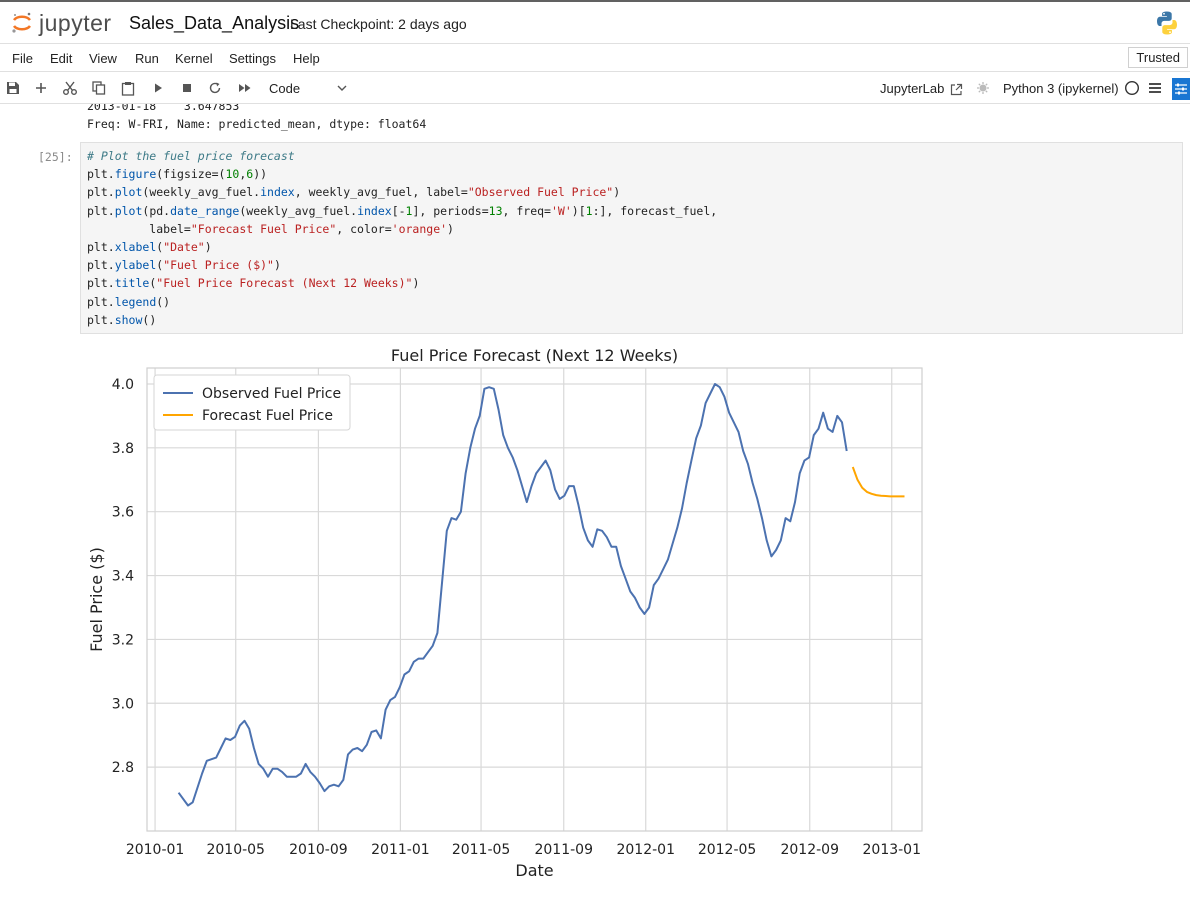  Describe the element at coordinates (155, 850) in the screenshot. I see `x-tick-label: 2010-01` at that location.